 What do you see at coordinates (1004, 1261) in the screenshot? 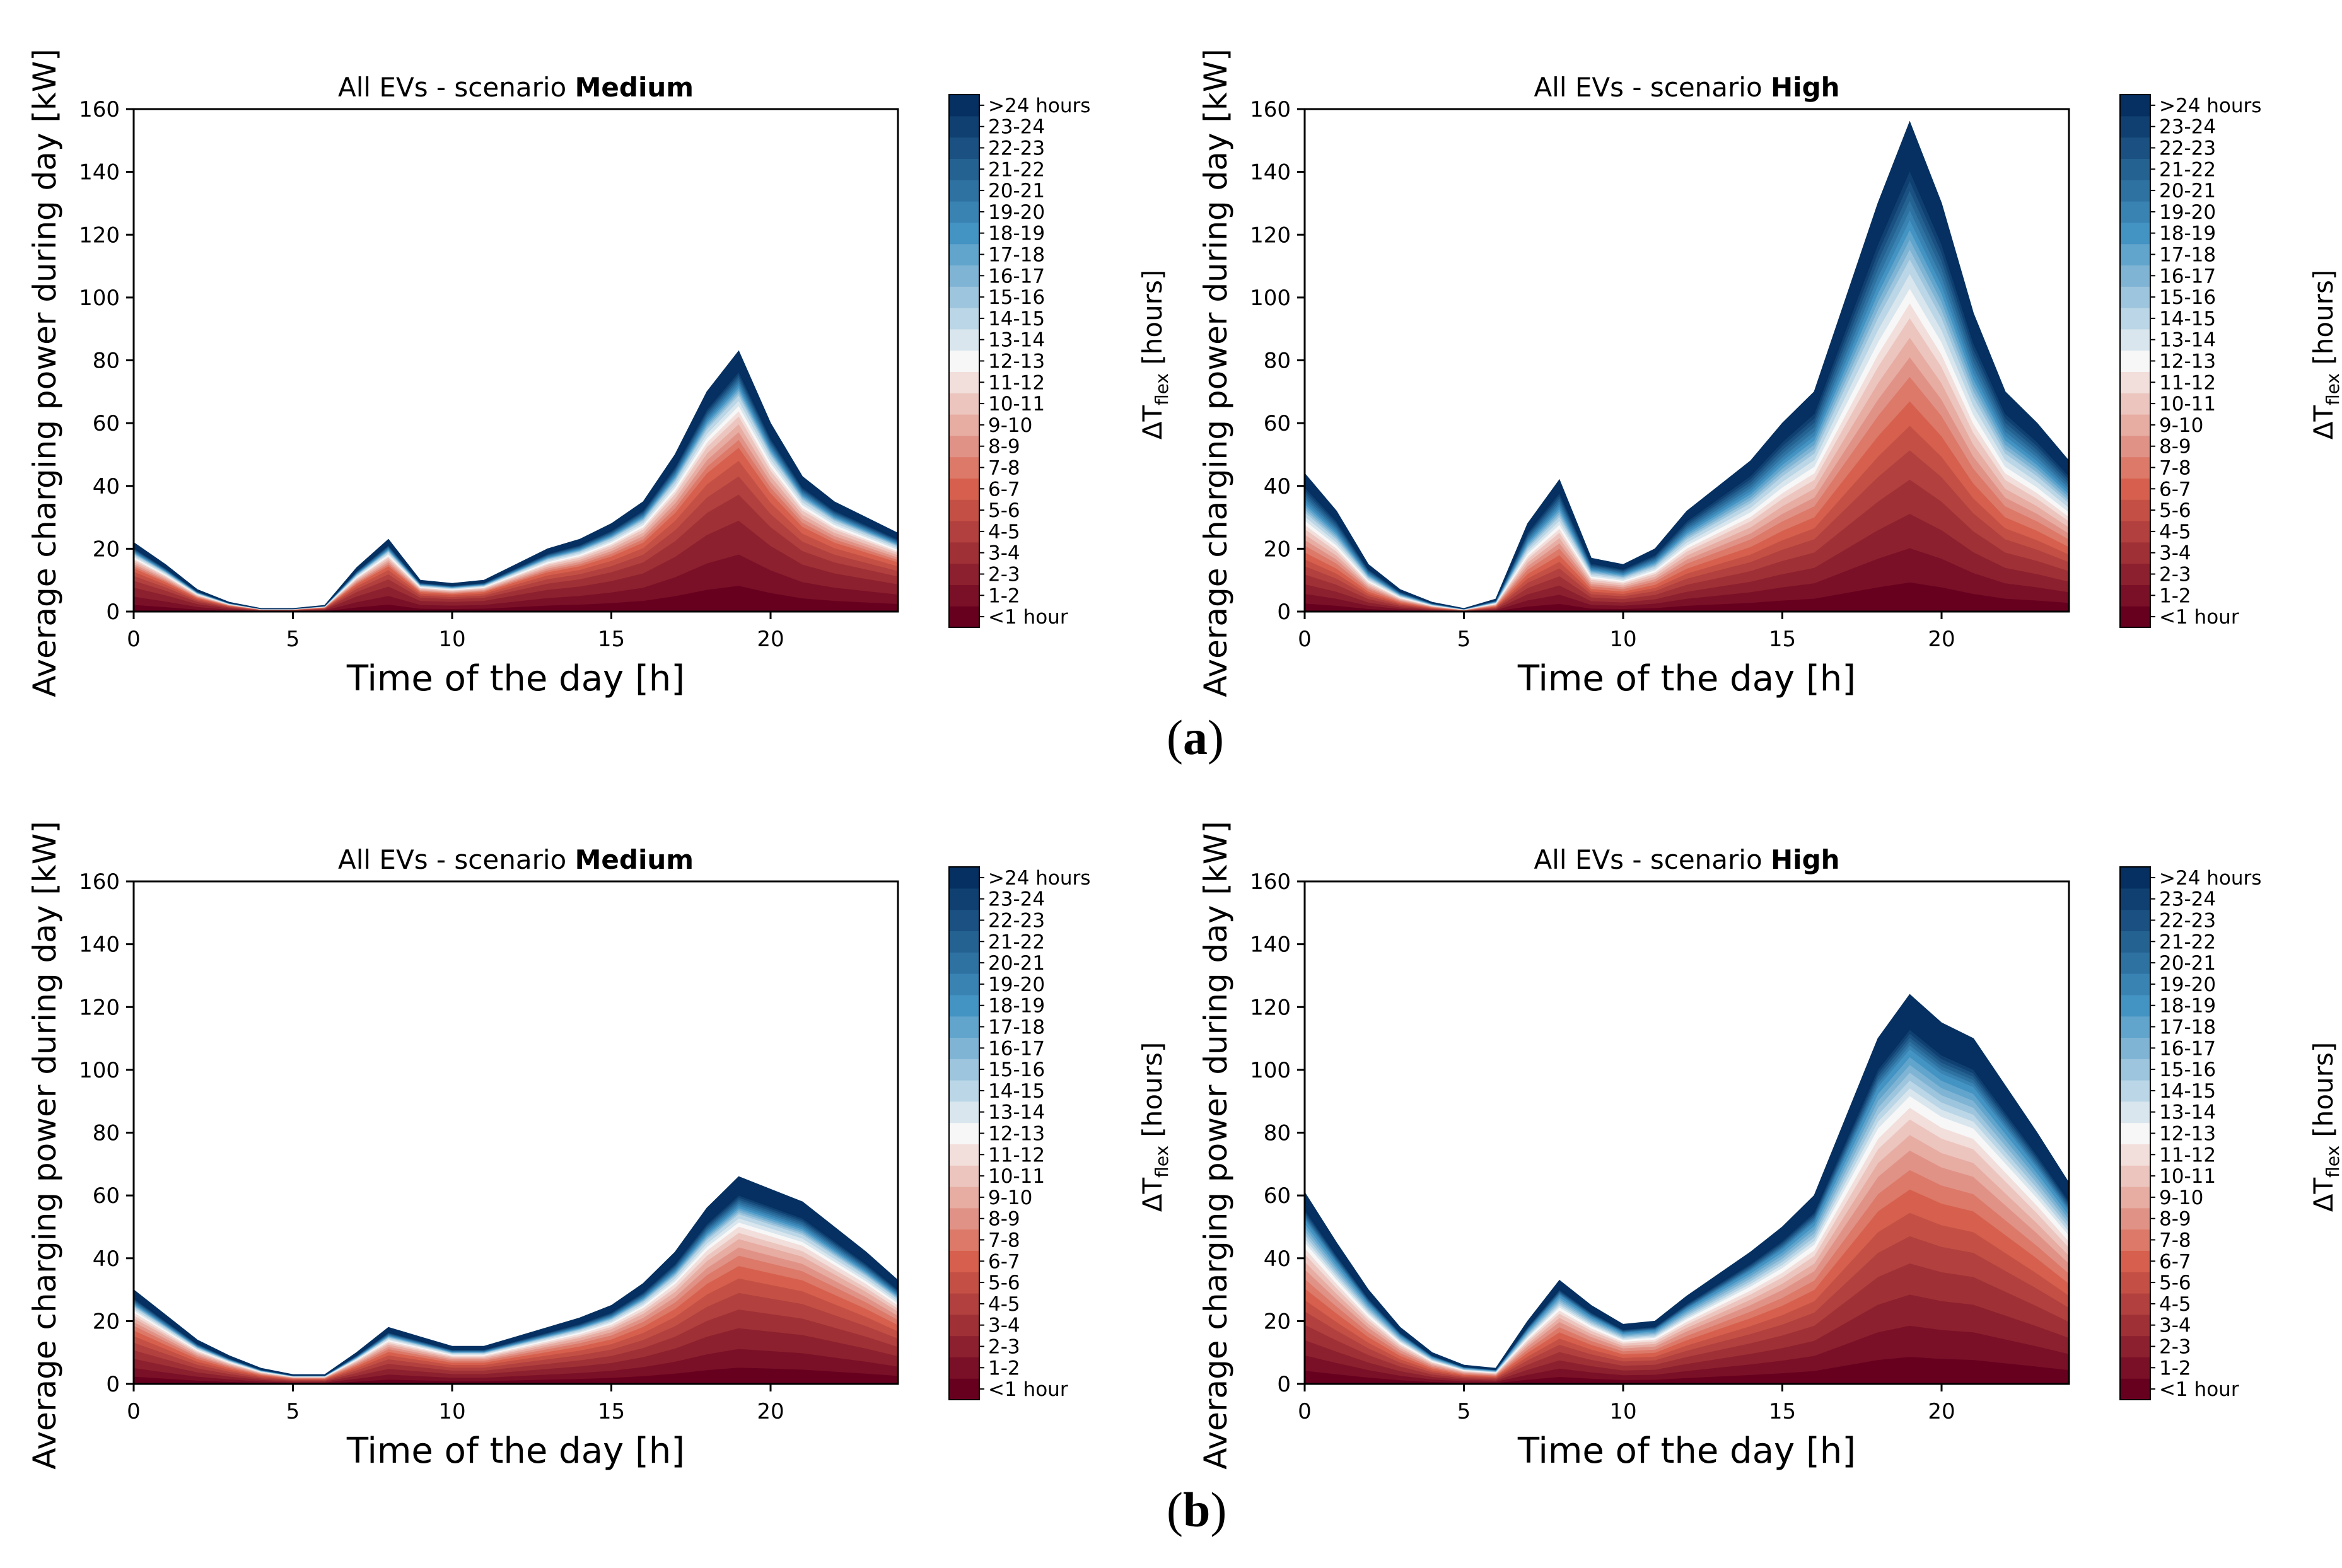
I see `colorbar-tick-label: 6-7` at bounding box center [1004, 1261].